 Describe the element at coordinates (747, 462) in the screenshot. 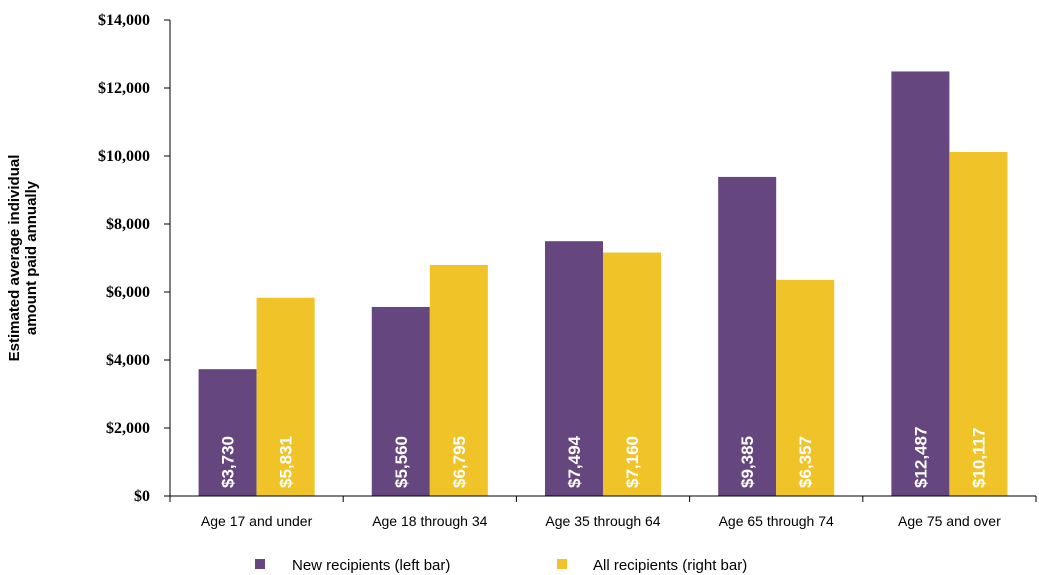

I see `bar-value-label: $9,385` at that location.